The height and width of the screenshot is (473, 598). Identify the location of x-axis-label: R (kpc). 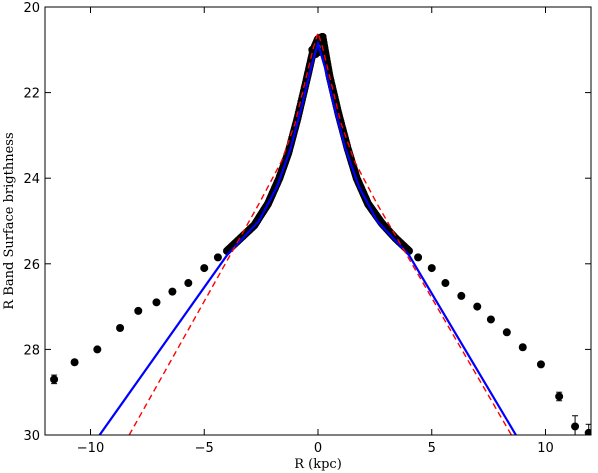
(318, 464).